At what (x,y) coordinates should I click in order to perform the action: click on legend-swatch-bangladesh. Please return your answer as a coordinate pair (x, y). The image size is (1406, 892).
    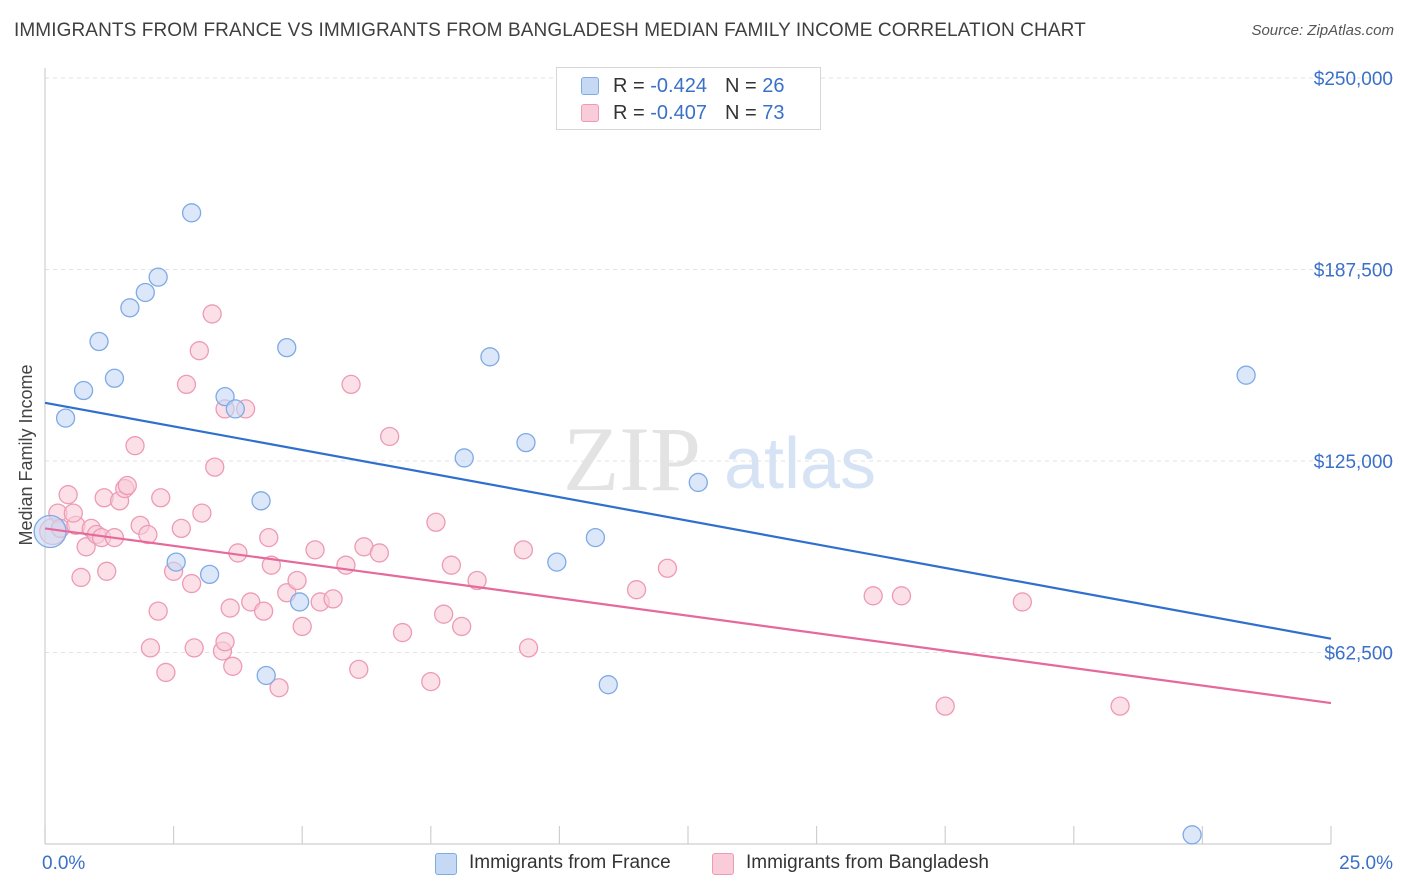
    Looking at the image, I should click on (590, 113).